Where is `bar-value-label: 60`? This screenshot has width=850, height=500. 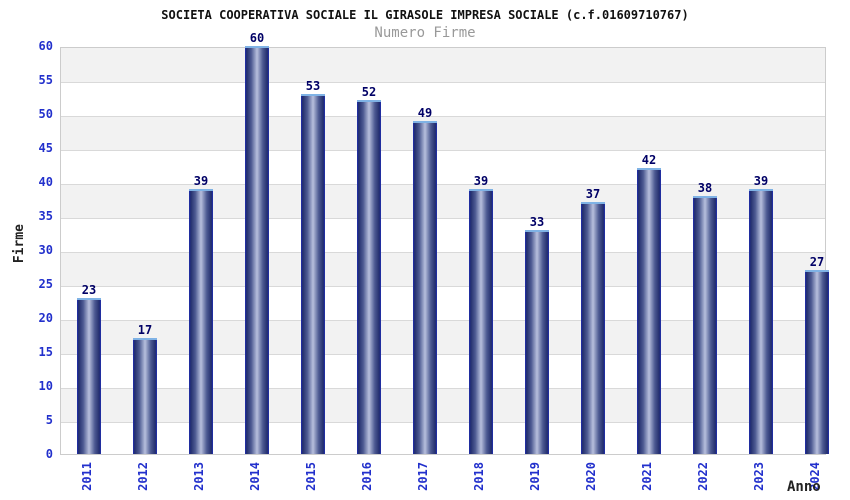 bar-value-label: 60 is located at coordinates (257, 38).